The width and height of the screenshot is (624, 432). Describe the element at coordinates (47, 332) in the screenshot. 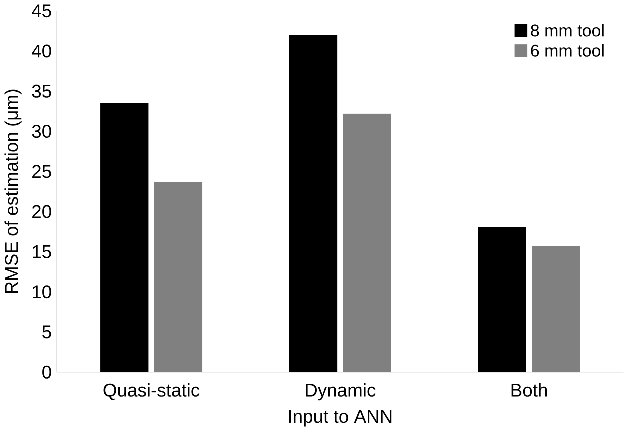

I see `y-tick-label: 5` at that location.